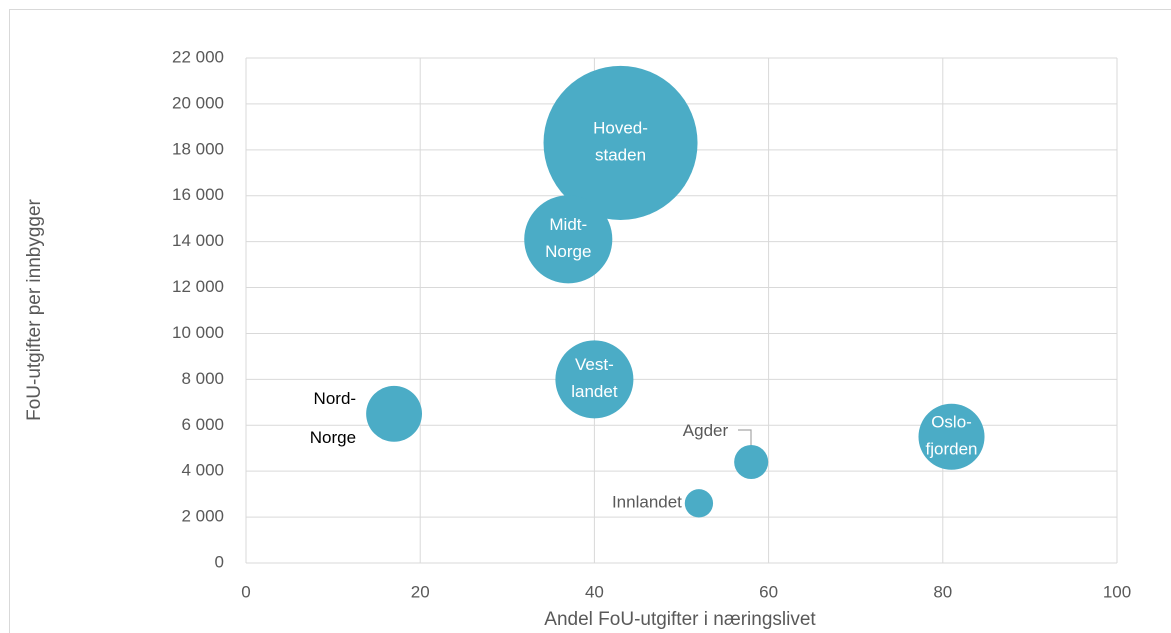 The height and width of the screenshot is (633, 1171). What do you see at coordinates (34, 309) in the screenshot?
I see `y-axis-title: FoU-utgifter per innbygger` at bounding box center [34, 309].